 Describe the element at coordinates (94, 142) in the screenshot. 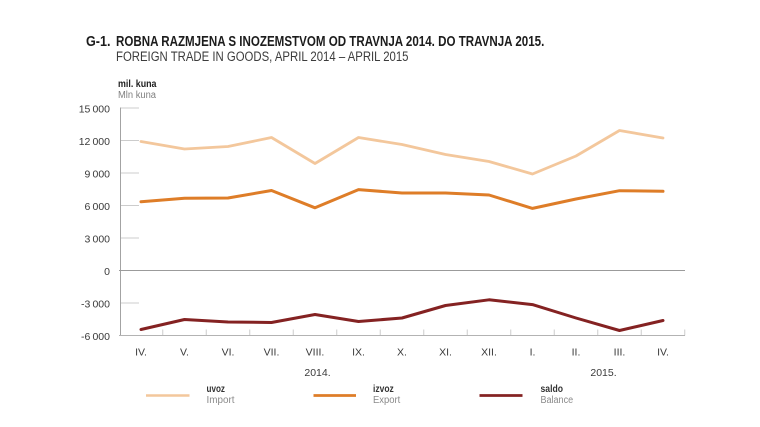

I see `svg-text: 12 000` at that location.